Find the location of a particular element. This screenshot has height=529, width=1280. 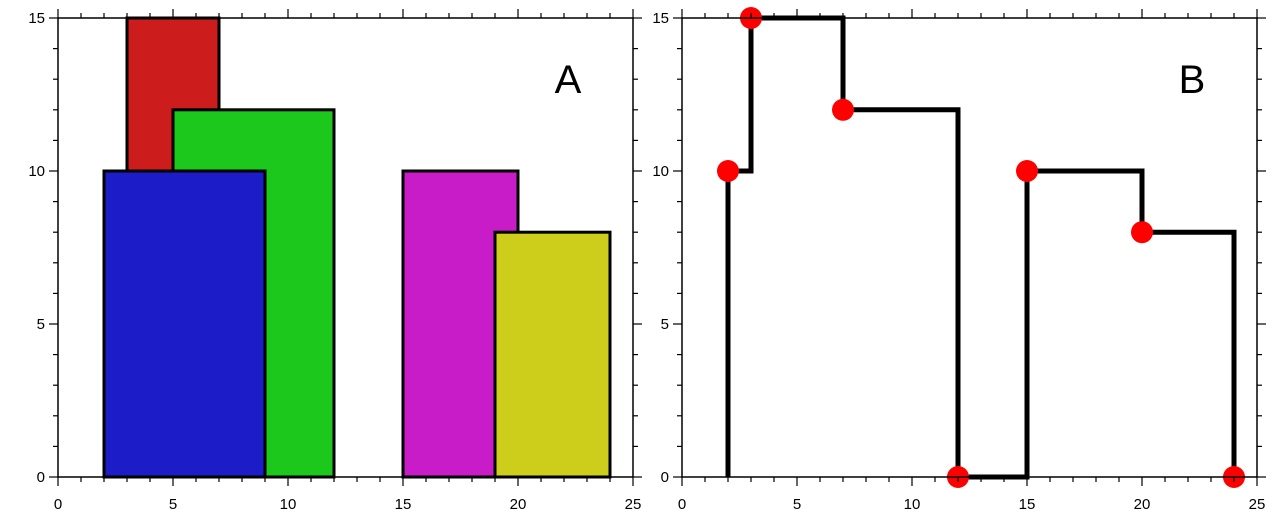

panel-label: A is located at coordinates (568, 80).